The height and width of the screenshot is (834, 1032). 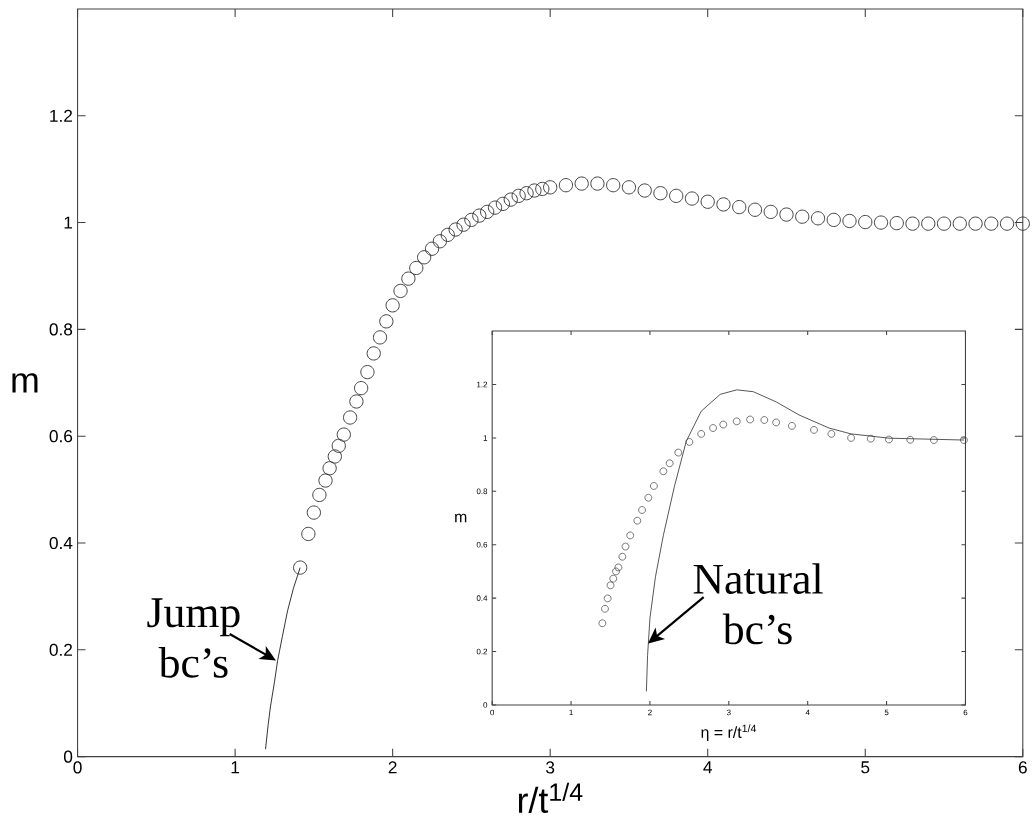 I want to click on annotation: Natural bc’s, so click(x=758, y=604).